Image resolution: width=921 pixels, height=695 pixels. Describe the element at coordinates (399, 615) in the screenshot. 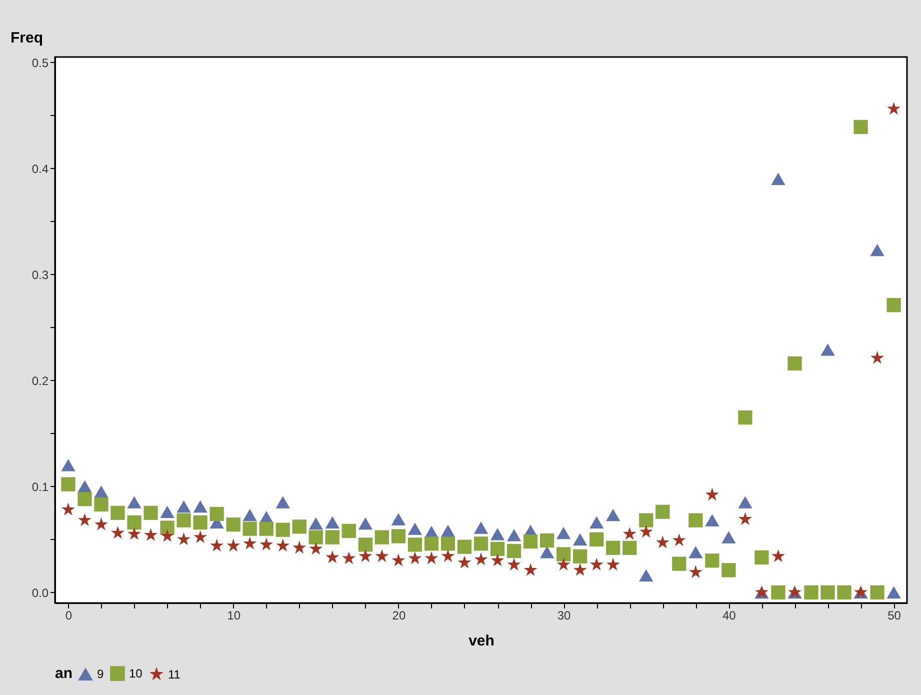

I see `x-tick-label: 20` at that location.